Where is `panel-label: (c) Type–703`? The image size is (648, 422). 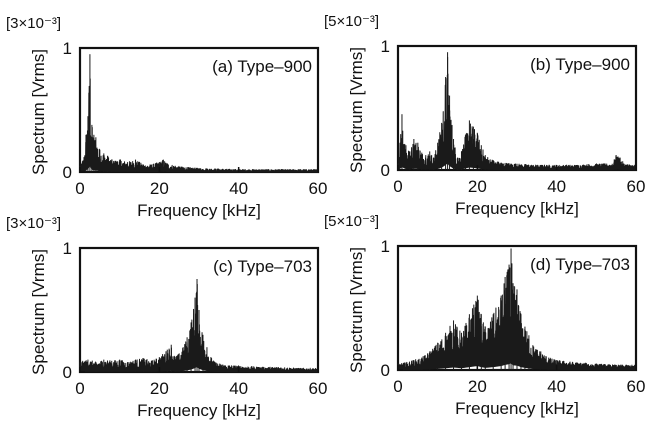
panel-label: (c) Type–703 is located at coordinates (262, 266).